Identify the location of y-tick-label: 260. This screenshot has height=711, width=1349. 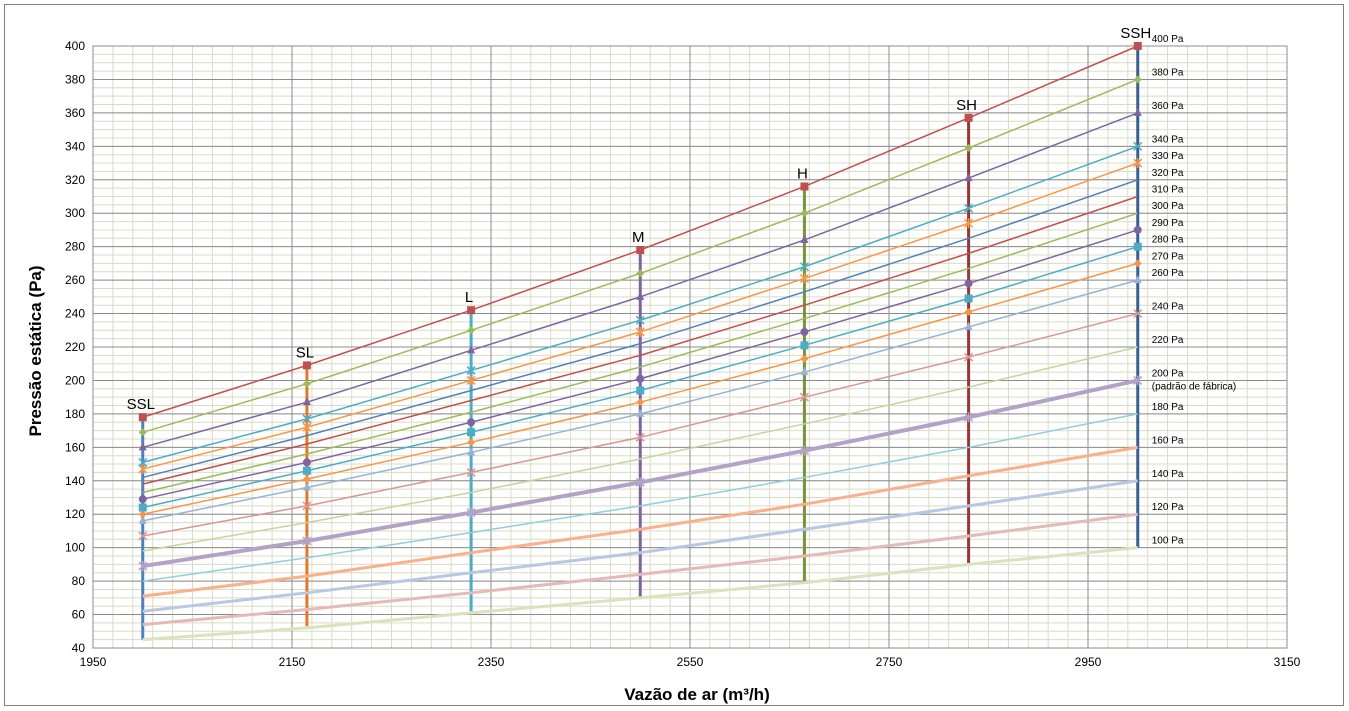
(75, 280).